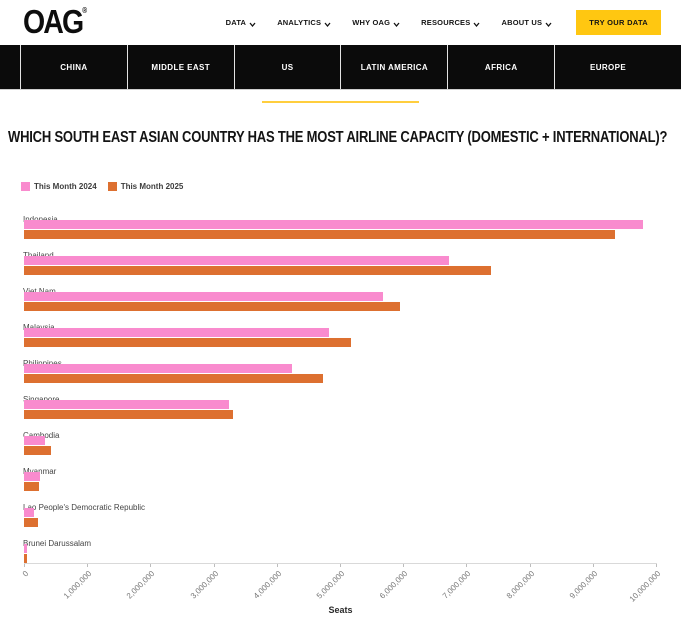 The width and height of the screenshot is (681, 631). I want to click on nav-item-about-us: ABOUT US, so click(526, 23).